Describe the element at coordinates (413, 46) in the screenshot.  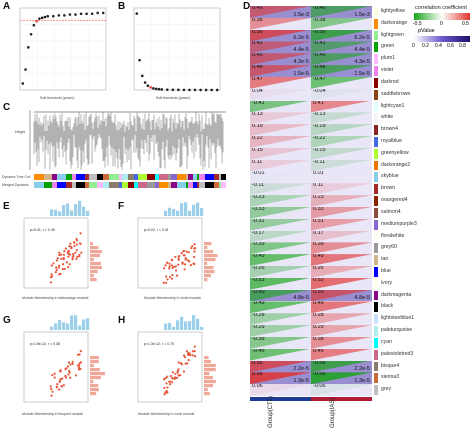
I see `legend-tick-b1: 0` at that location.